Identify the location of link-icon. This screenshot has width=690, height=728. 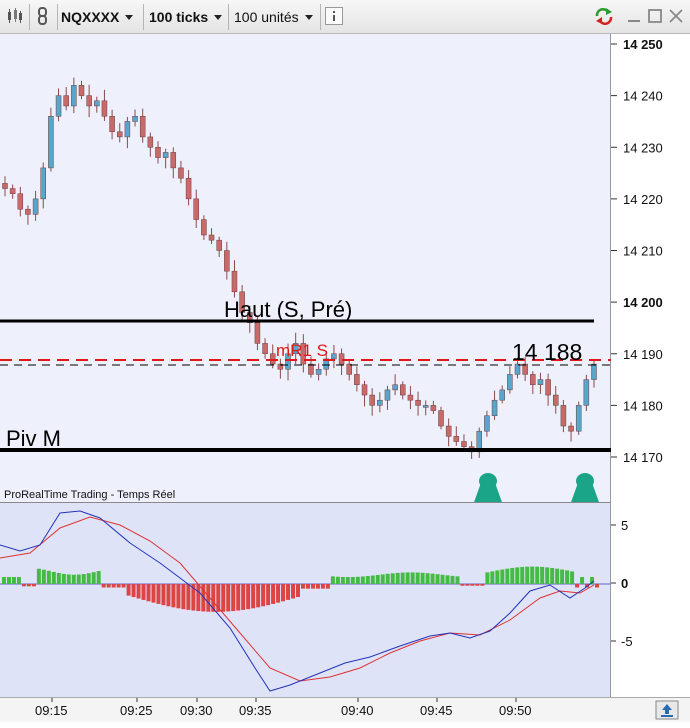
(43, 16).